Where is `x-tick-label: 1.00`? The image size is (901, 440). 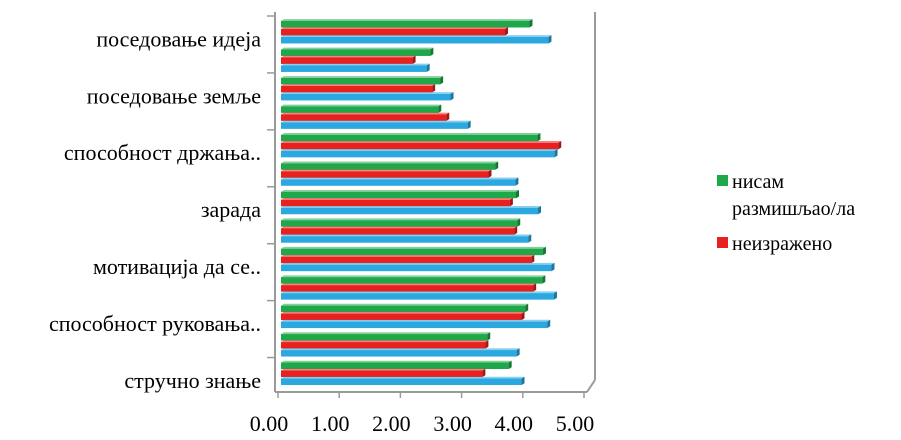 x-tick-label: 1.00 is located at coordinates (330, 423).